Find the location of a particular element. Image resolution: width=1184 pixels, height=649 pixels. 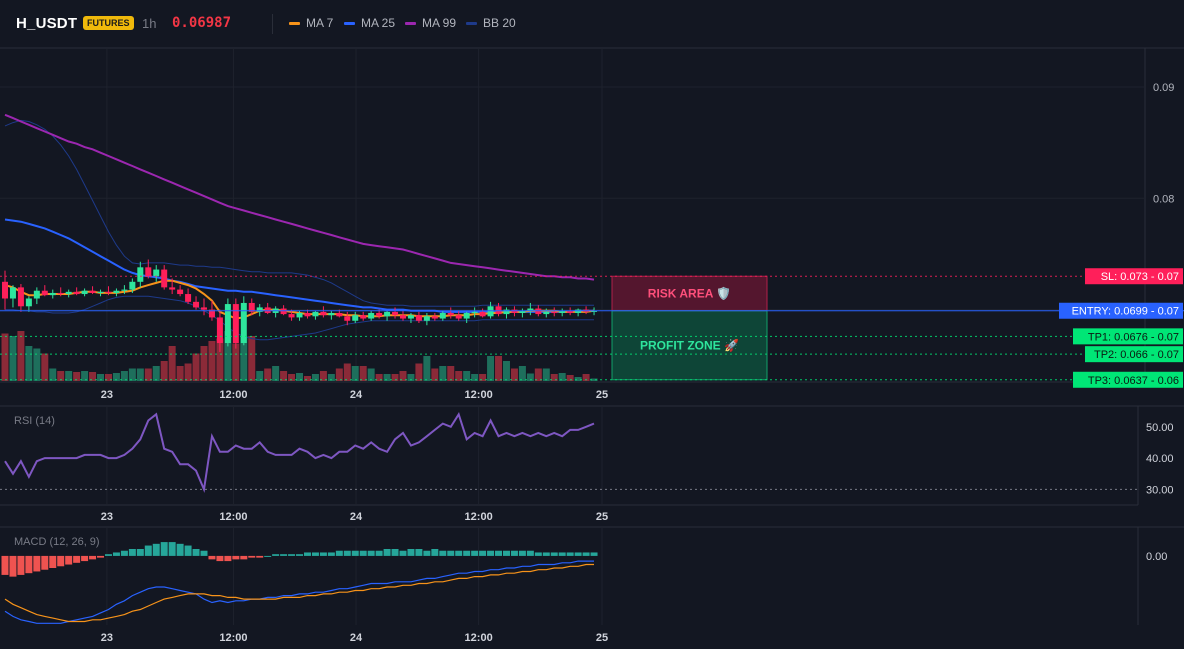

x-tick-label: 12:00 is located at coordinates (479, 517).